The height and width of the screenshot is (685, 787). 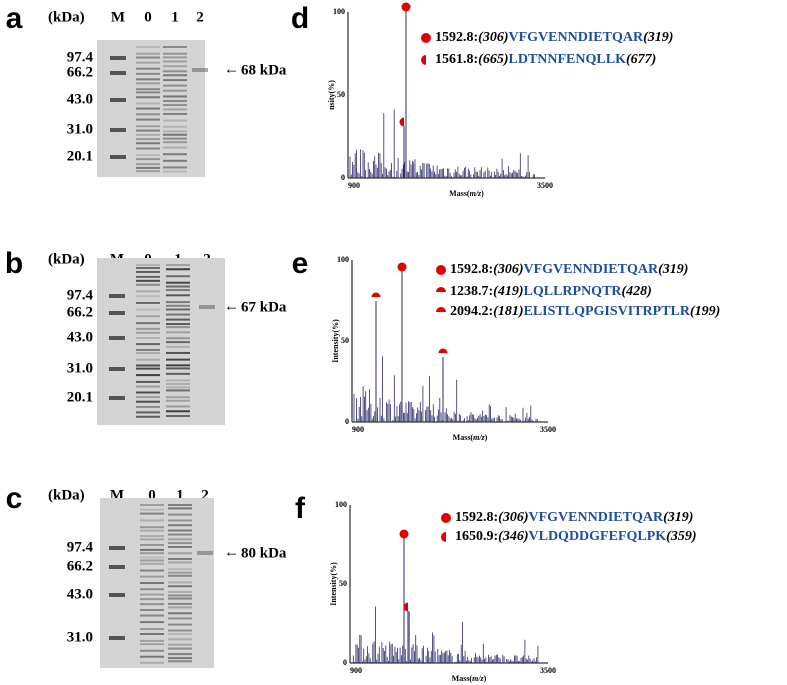 I want to click on peptide-start: (665), so click(x=493, y=59).